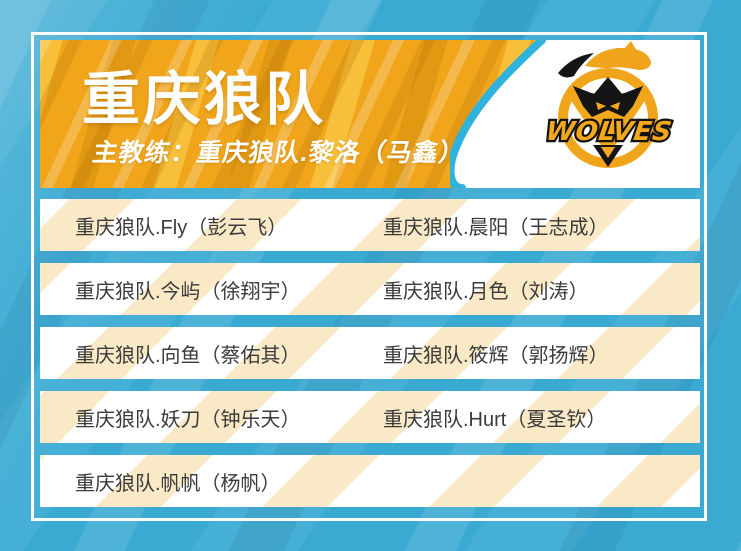  What do you see at coordinates (486, 291) in the screenshot?
I see `player-name: 重庆狼队.月色（刘涛）` at bounding box center [486, 291].